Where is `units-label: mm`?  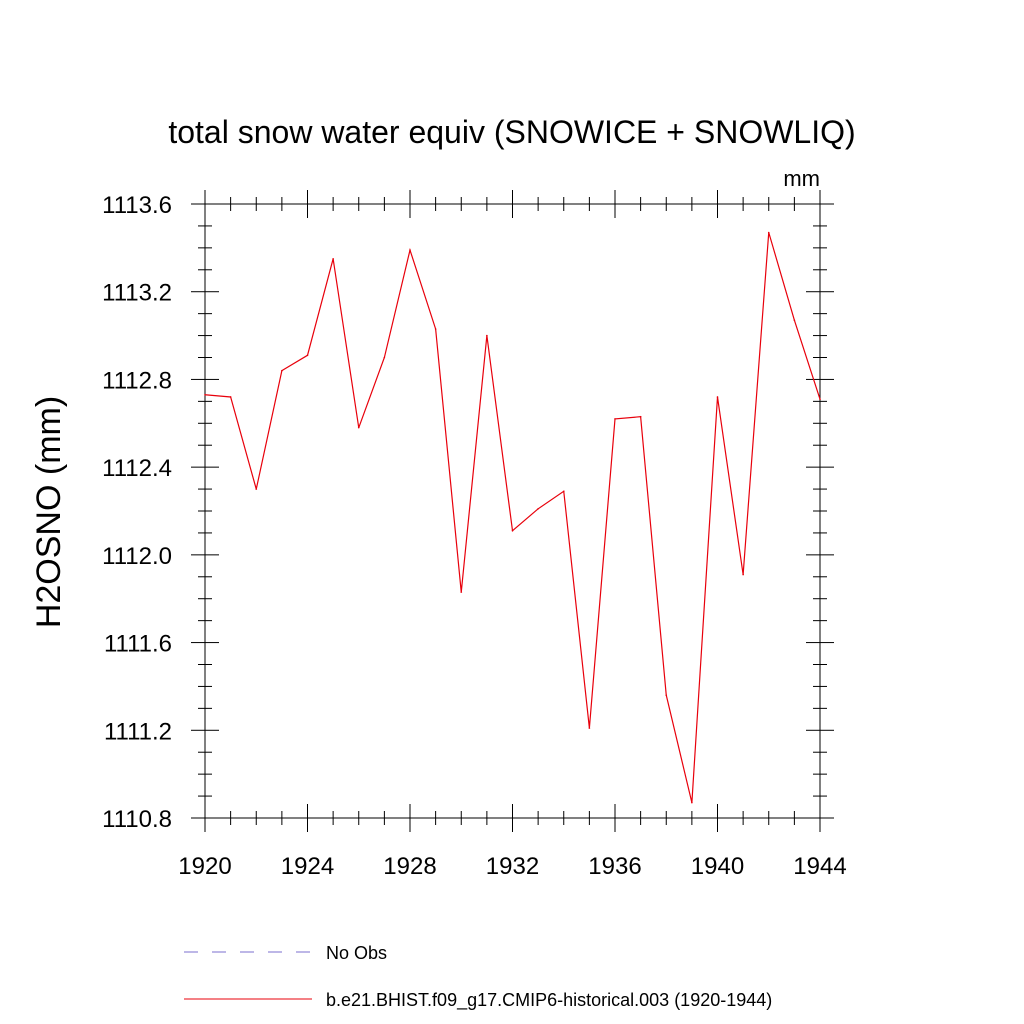 units-label: mm is located at coordinates (801, 178).